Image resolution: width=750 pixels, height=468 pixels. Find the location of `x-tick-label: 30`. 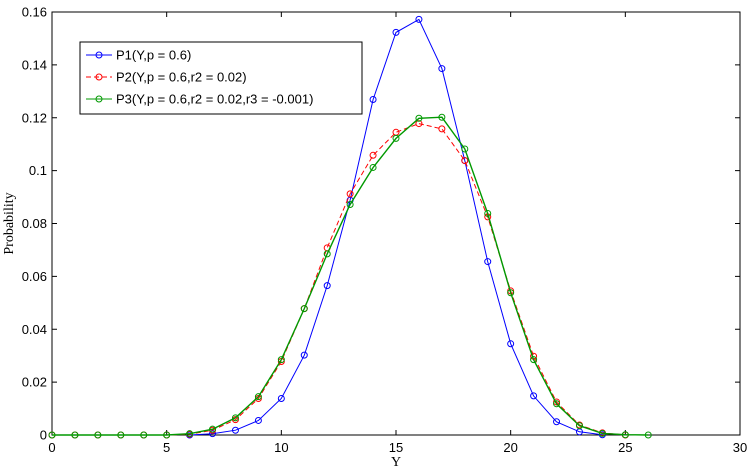

x-tick-label: 30 is located at coordinates (740, 447).